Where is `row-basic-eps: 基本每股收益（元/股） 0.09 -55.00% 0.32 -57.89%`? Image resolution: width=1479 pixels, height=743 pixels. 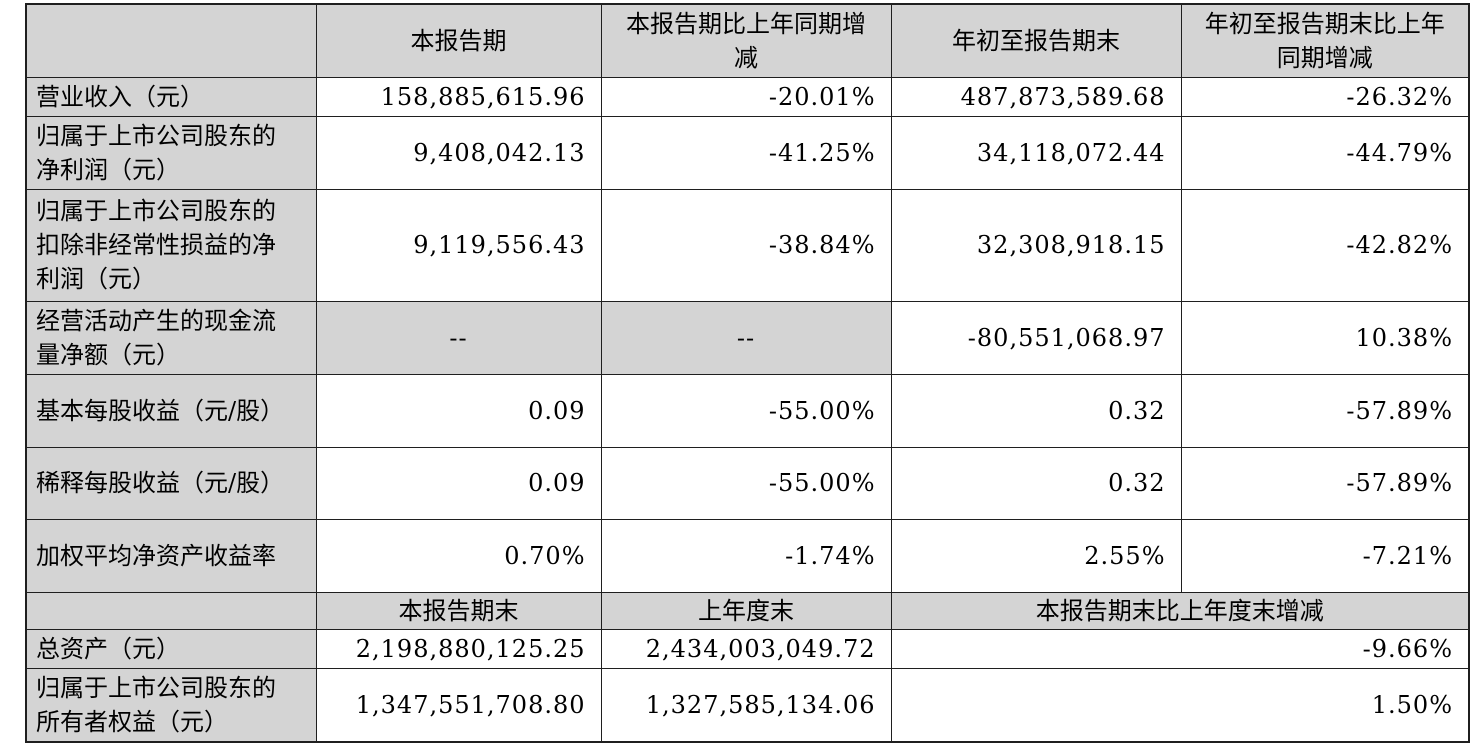 row-basic-eps: 基本每股收益（元/股） 0.09 -55.00% 0.32 -57.89% is located at coordinates (747, 410).